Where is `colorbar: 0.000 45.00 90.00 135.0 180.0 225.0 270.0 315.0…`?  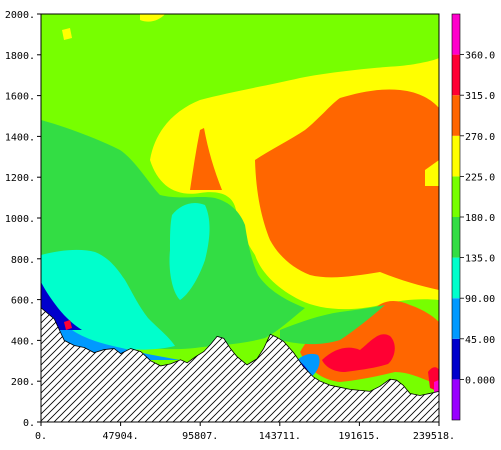
colorbar: 0.000 45.00 90.00 135.0 180.0 225.0 270.0 315.0… is located at coordinates (473, 217).